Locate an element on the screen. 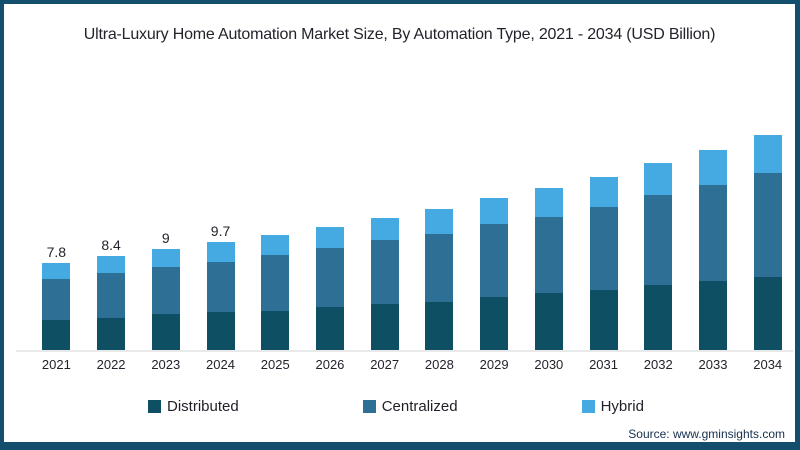 The image size is (800, 450). legend-item-distributed: Distributed is located at coordinates (193, 406).